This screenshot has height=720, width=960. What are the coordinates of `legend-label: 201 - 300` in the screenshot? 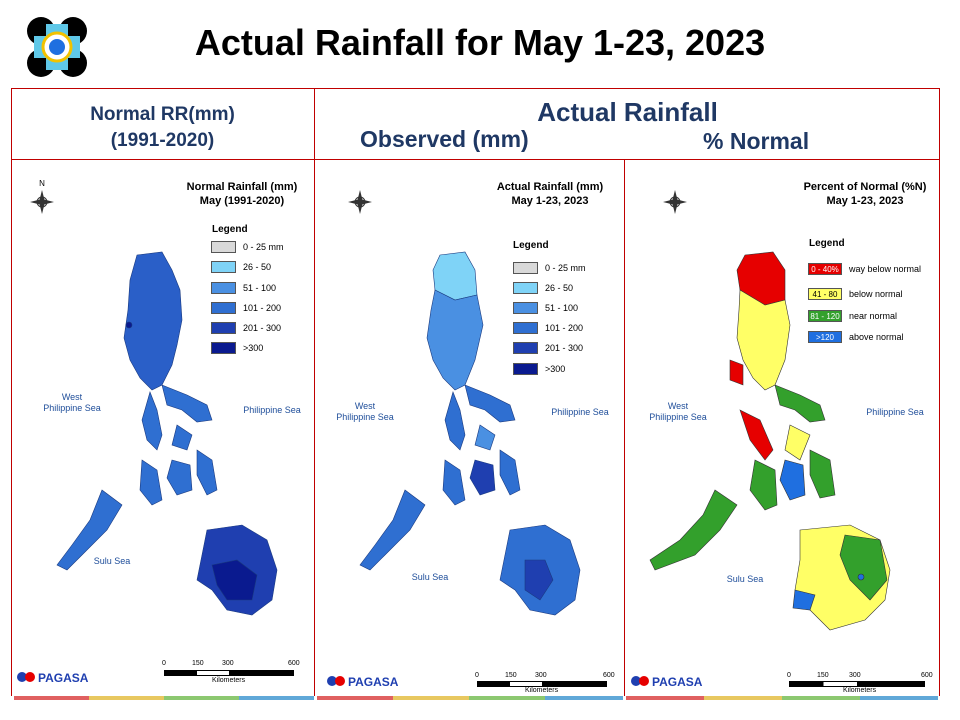 It's located at (262, 328).